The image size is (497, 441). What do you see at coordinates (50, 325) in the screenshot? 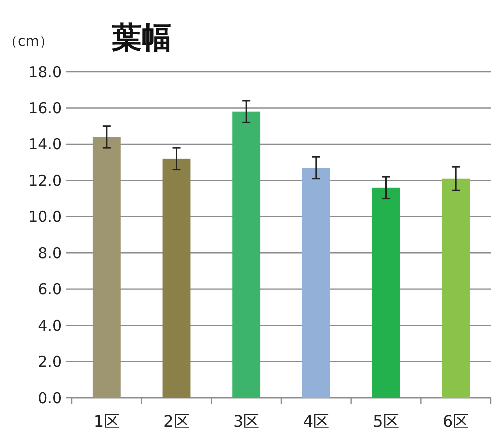
I see `y-tick-label: 4.0` at bounding box center [50, 325].